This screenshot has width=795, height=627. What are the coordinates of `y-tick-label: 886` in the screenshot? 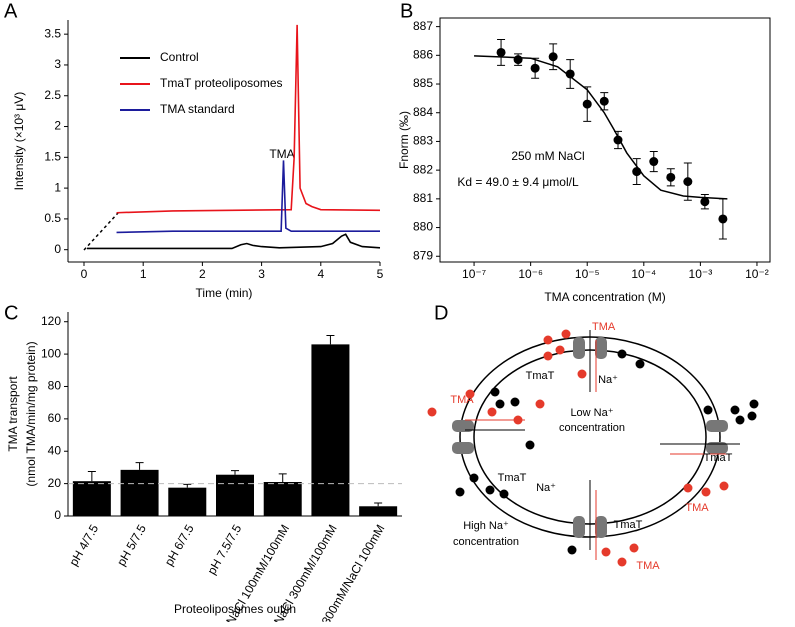 It's located at (423, 54).